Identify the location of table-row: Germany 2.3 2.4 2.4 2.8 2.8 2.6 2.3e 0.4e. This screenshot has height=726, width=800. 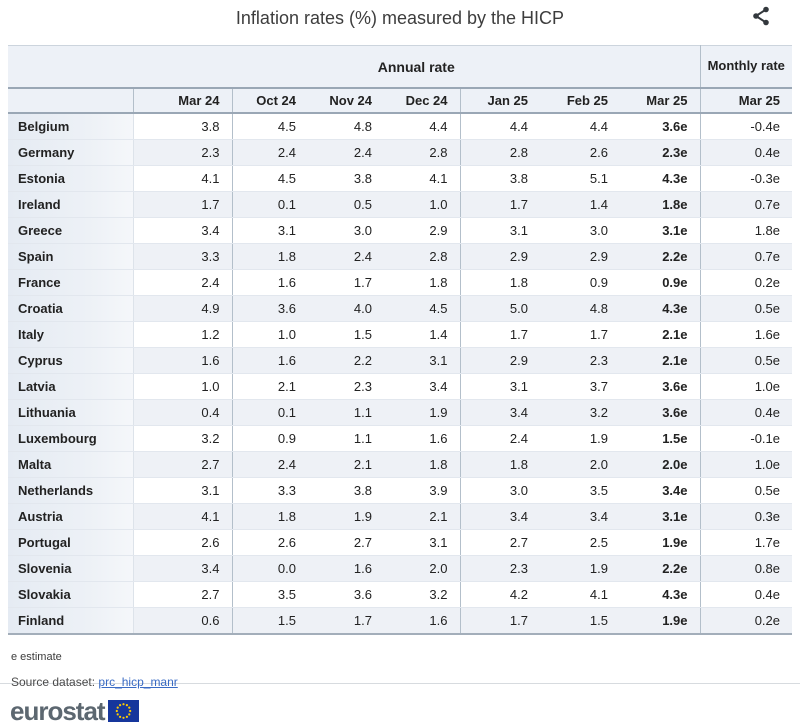
(400, 152).